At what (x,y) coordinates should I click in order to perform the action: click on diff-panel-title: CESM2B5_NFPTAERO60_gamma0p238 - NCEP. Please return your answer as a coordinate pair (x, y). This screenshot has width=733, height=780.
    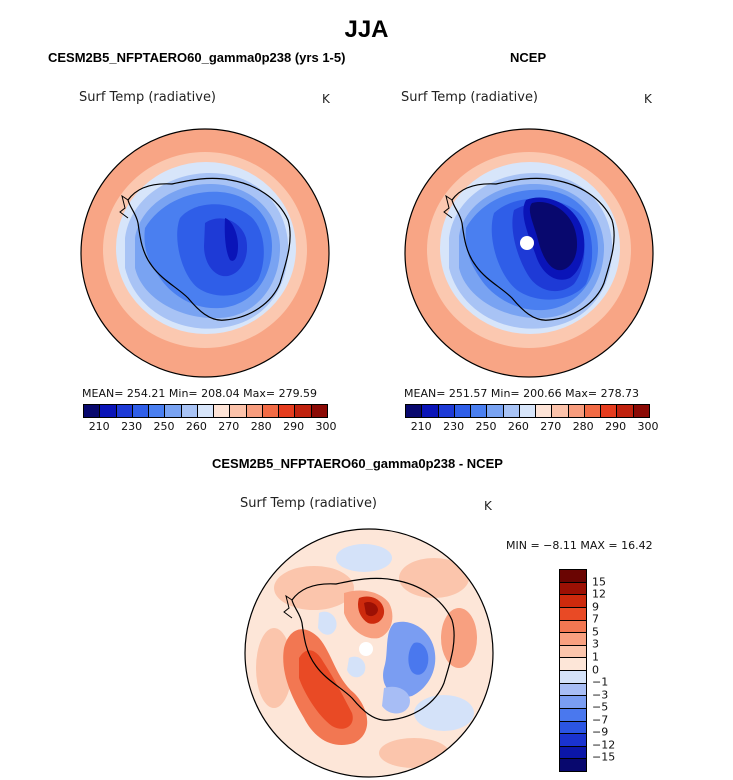
    Looking at the image, I should click on (357, 463).